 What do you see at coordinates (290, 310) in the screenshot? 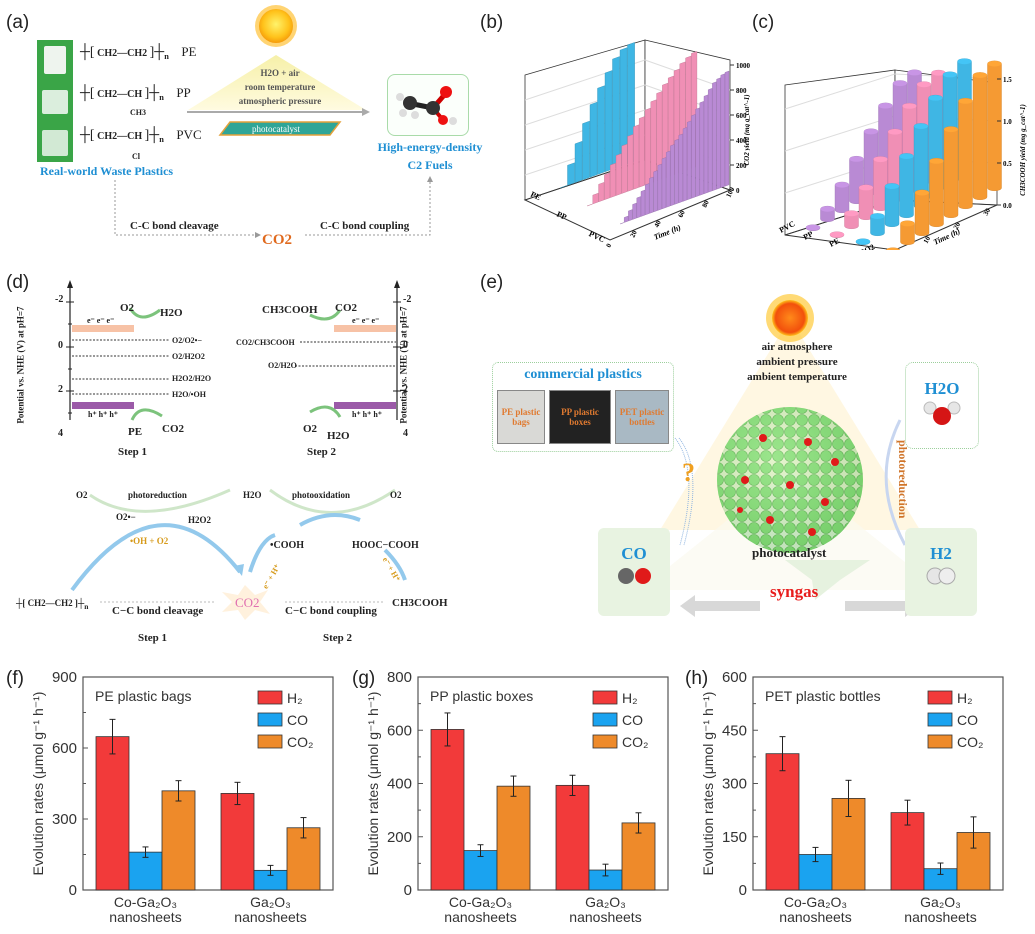
I see `step2-ch3cooh: CH3COOH` at bounding box center [290, 310].